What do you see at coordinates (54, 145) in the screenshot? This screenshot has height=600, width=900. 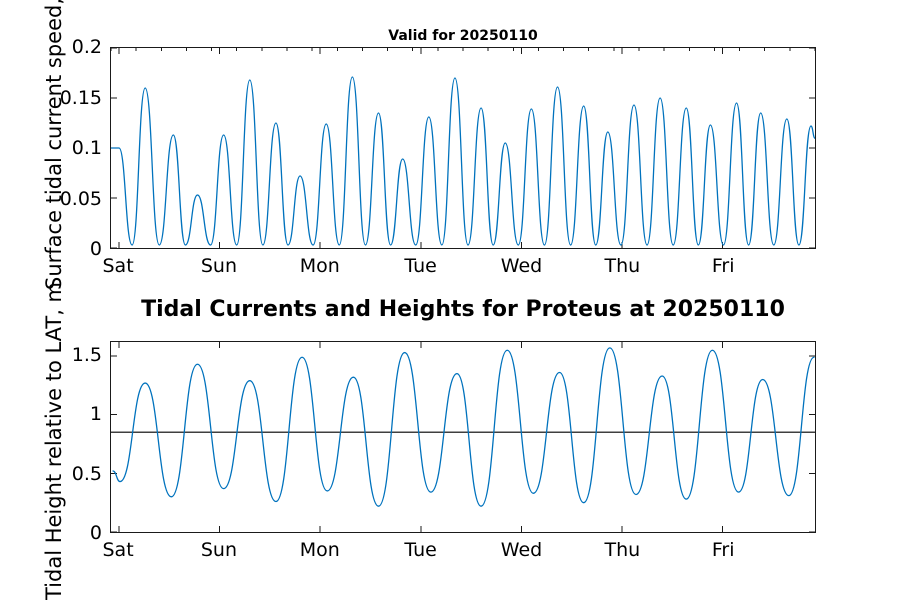 I see `y-axis-label-current-speed: Surface tidal current speed, kn` at bounding box center [54, 145].